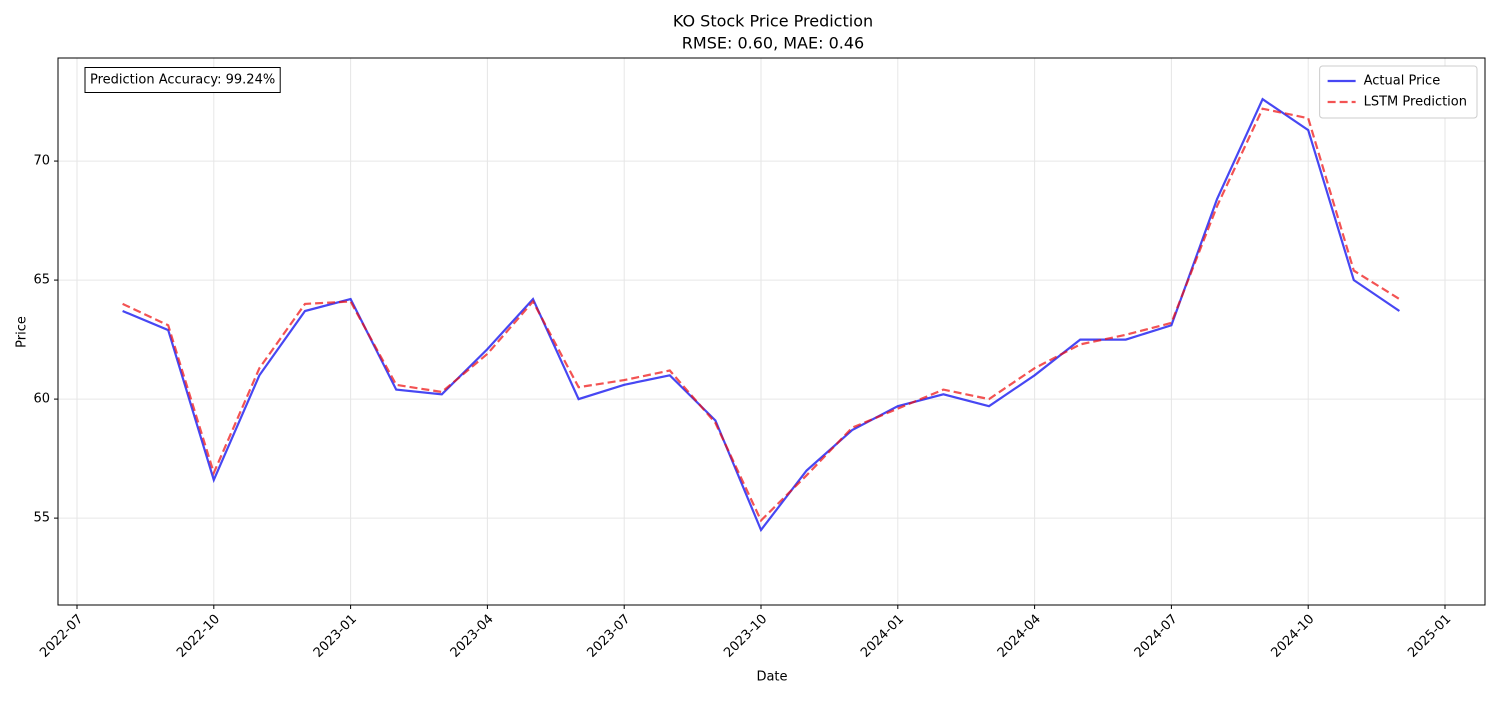  I want to click on y-tick-label: 65, so click(41, 280).